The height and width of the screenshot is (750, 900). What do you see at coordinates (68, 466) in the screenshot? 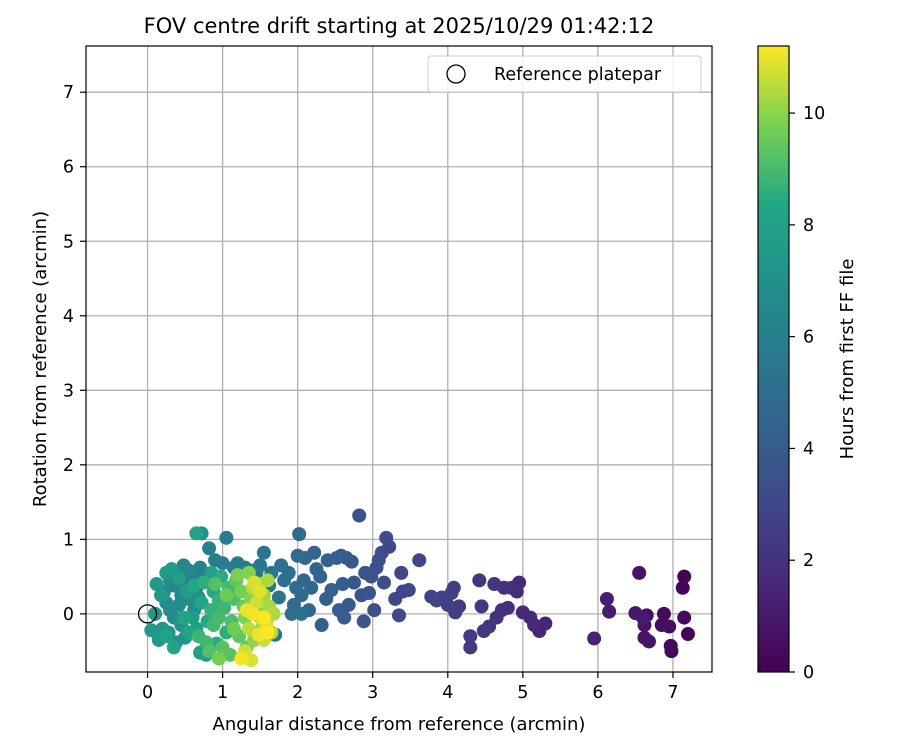
I see `y-tick-label: 2` at bounding box center [68, 466].